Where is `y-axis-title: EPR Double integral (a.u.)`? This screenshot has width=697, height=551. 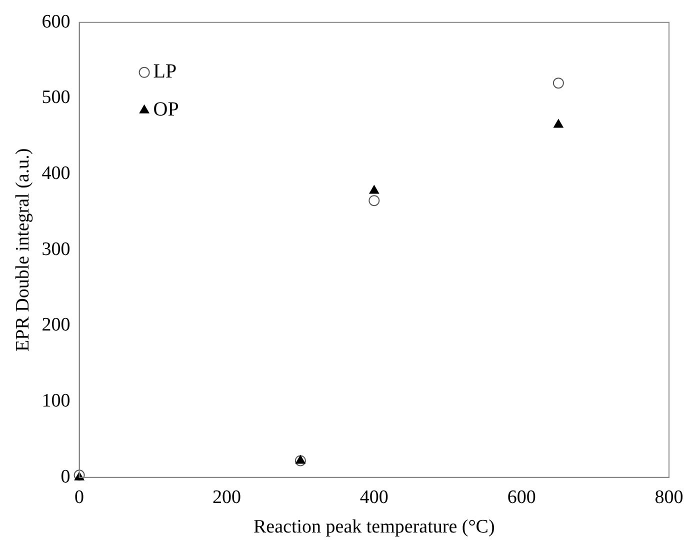 y-axis-title: EPR Double integral (a.u.) is located at coordinates (23, 250).